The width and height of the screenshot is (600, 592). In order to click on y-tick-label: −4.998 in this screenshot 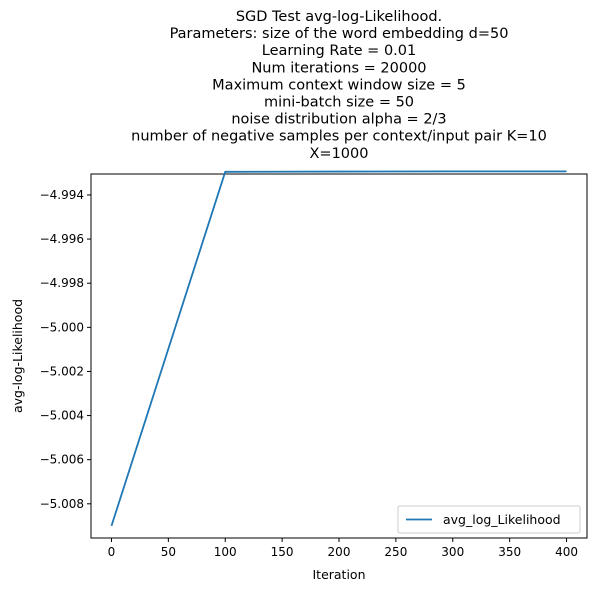, I will do `click(62, 283)`.